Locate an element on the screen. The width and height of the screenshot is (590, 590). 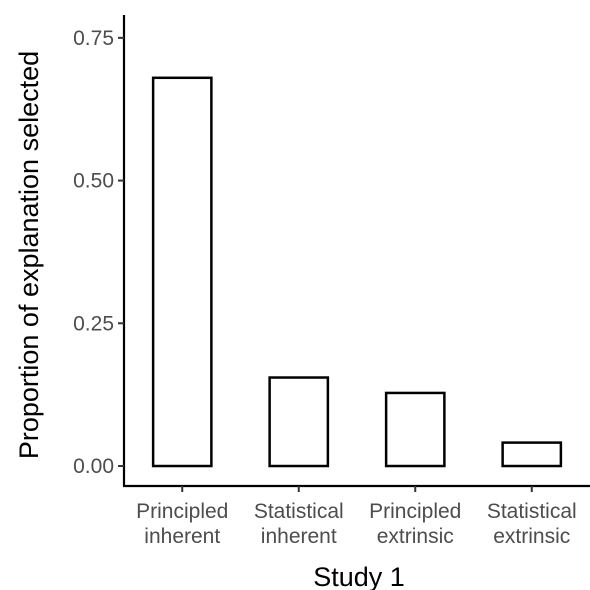
y-tick-label: 0.75 is located at coordinates (93, 38).